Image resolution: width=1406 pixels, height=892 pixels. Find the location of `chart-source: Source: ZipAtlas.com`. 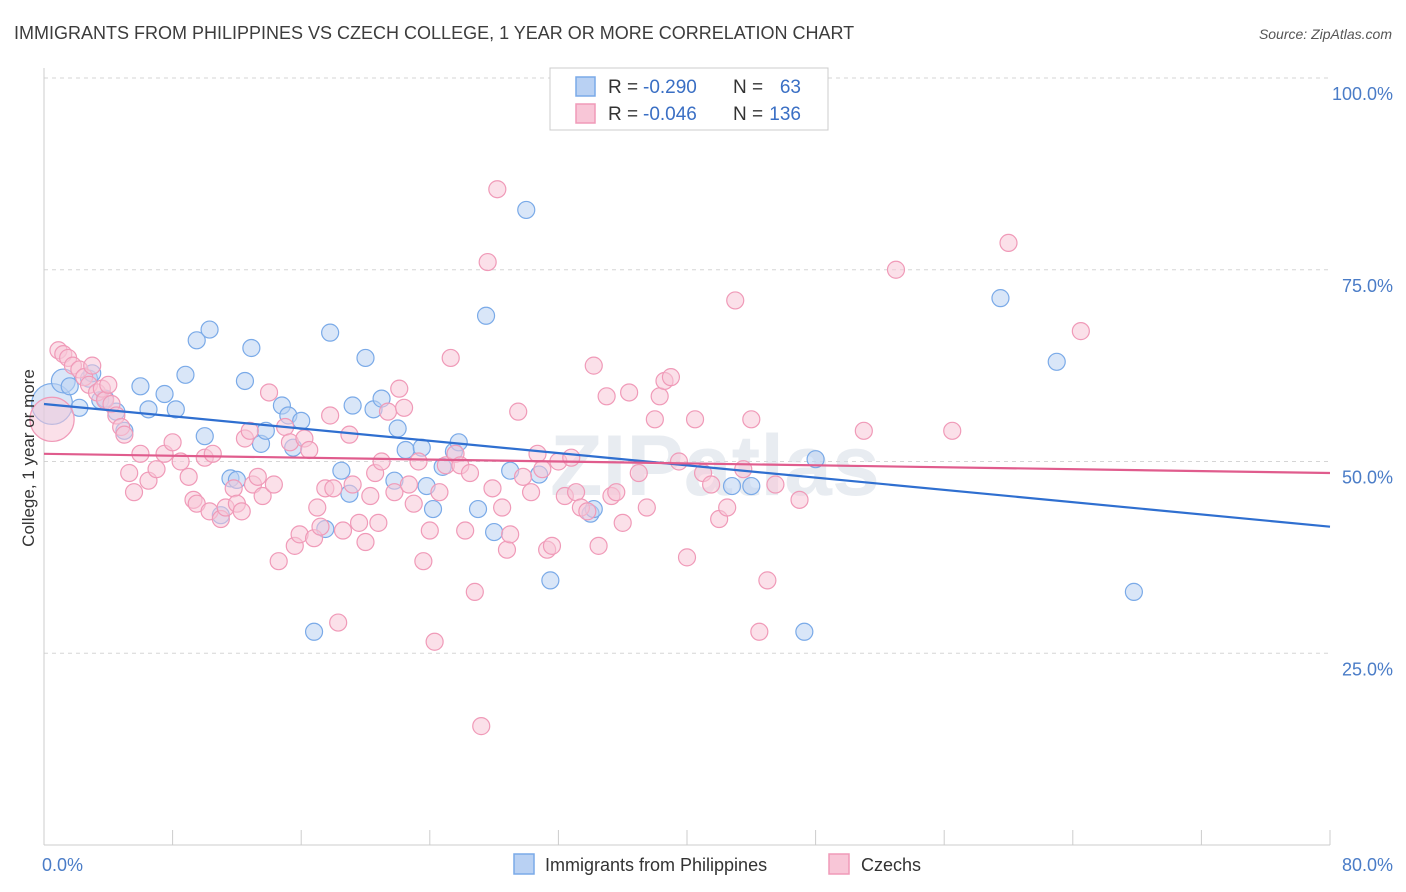

chart-source: Source: ZipAtlas.com is located at coordinates (1325, 34).